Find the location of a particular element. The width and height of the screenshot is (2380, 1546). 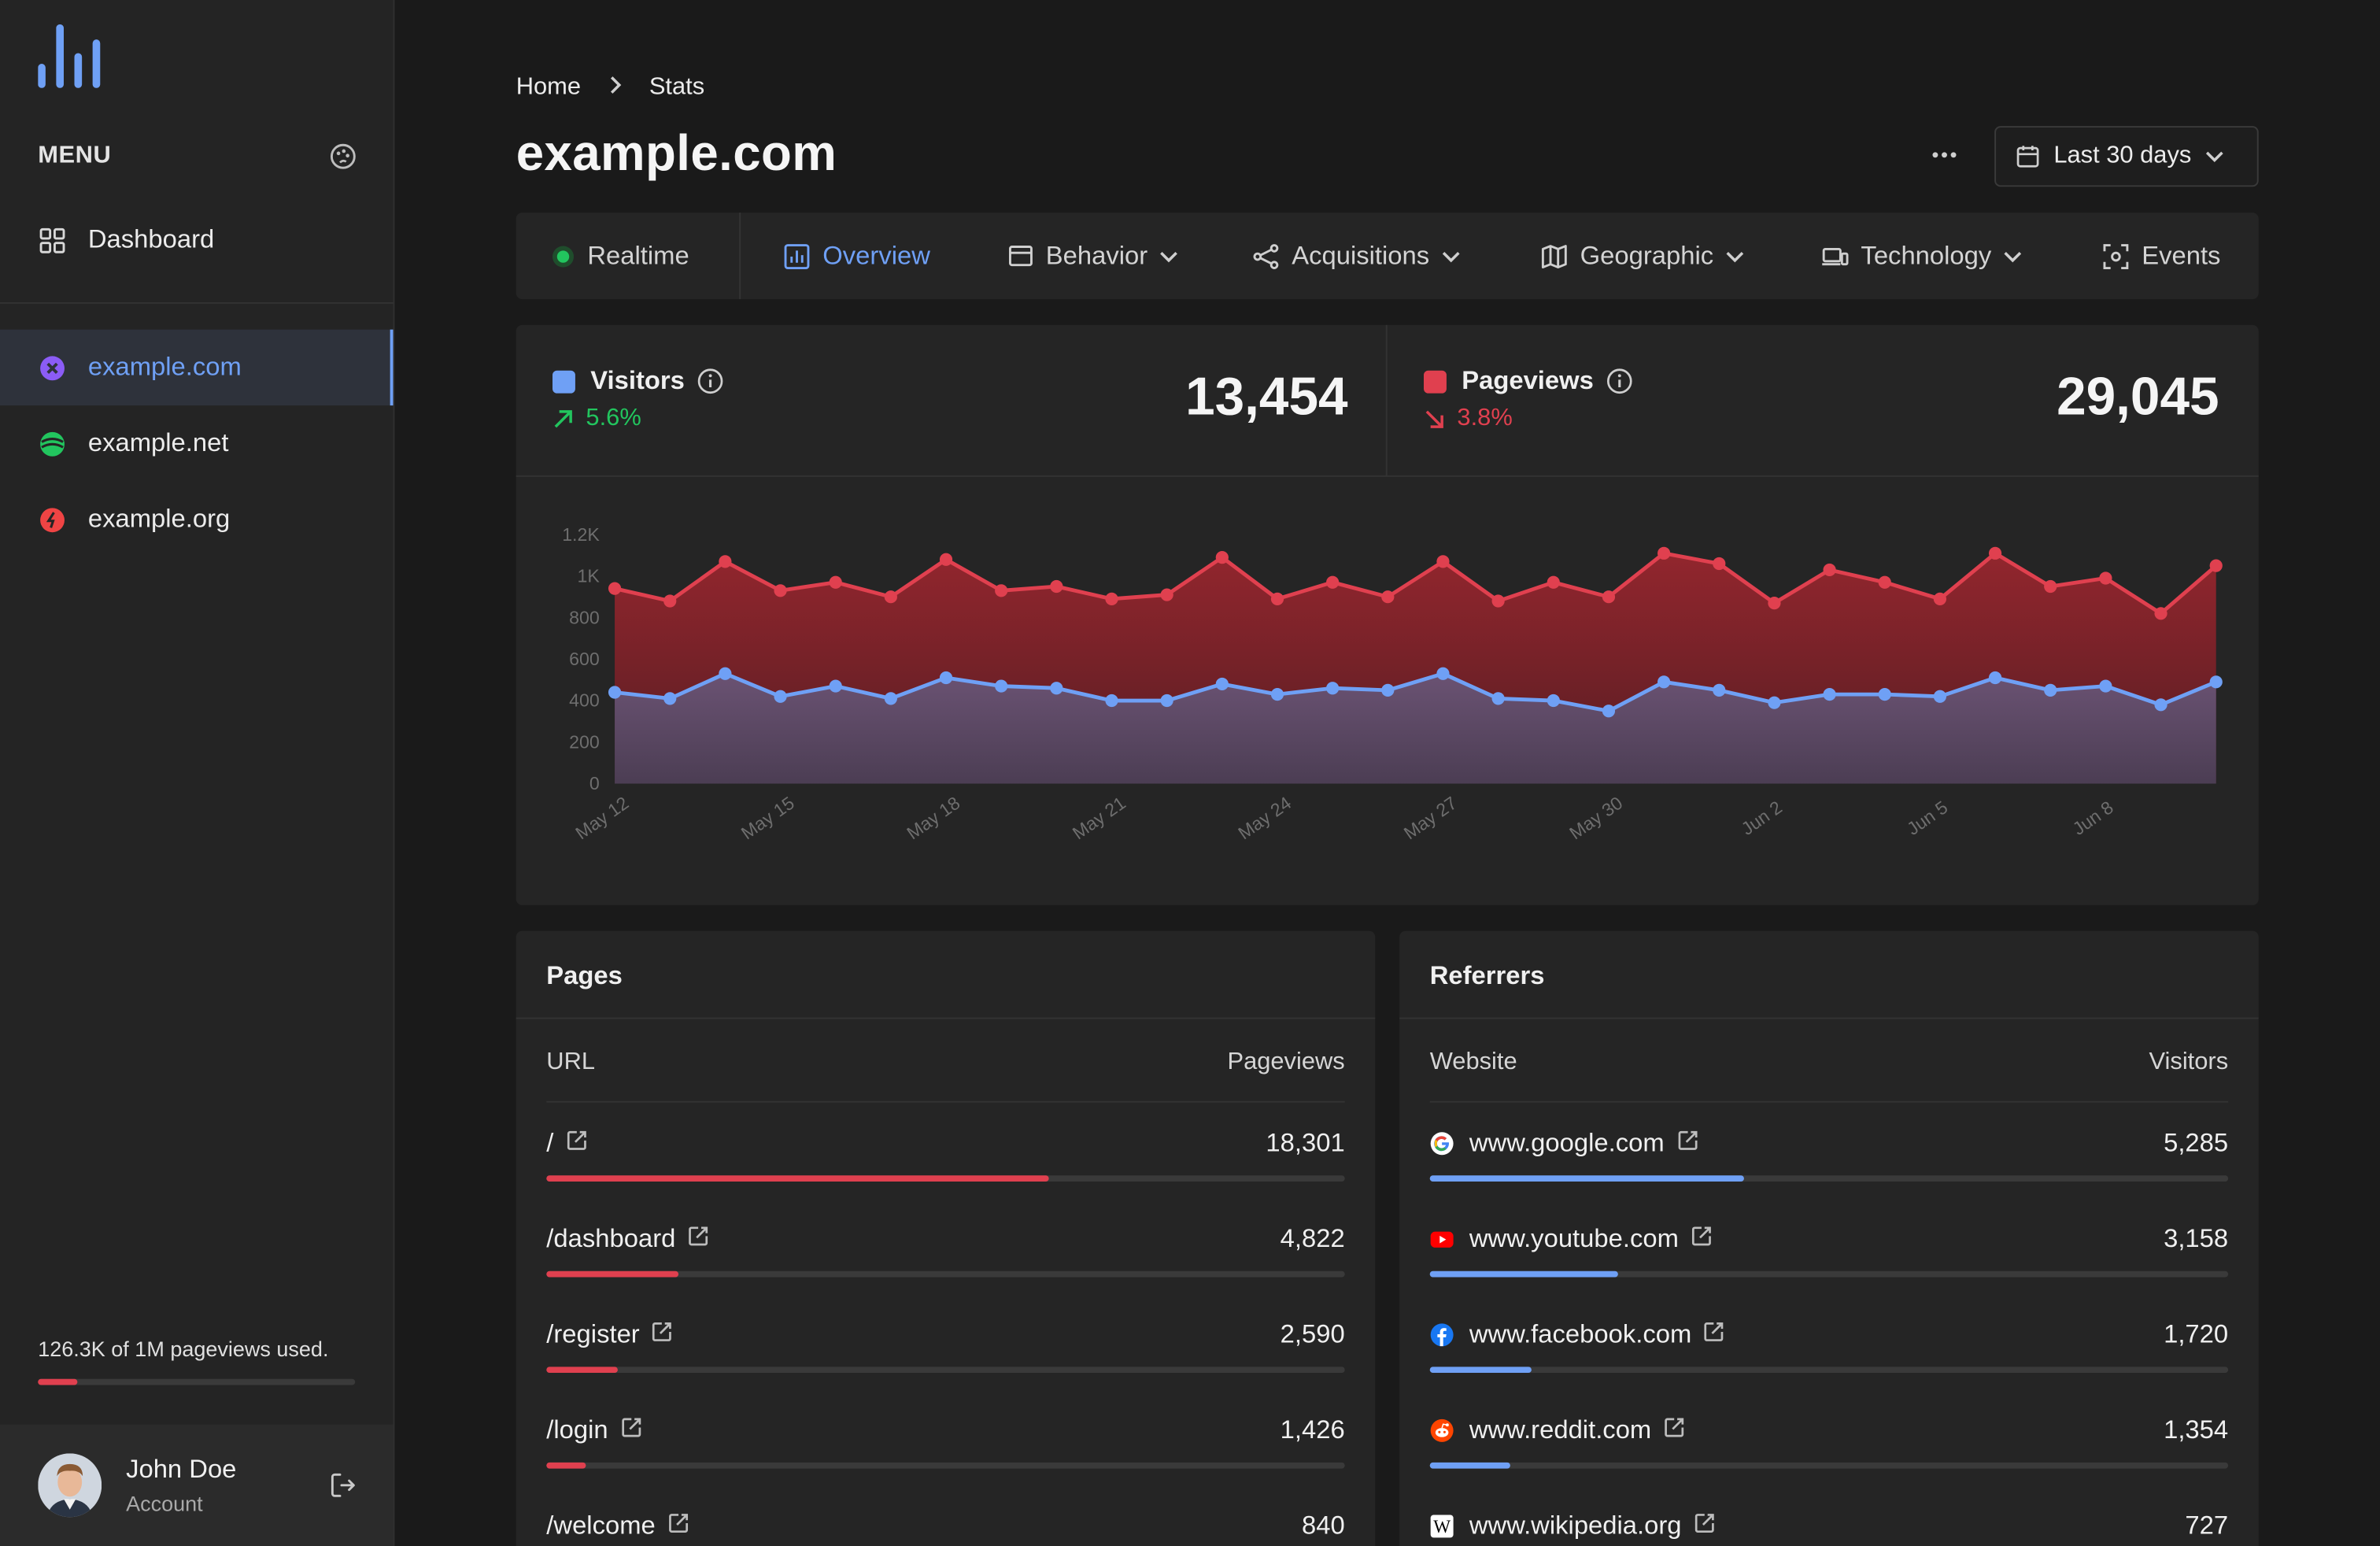

row-label: /welcome is located at coordinates (601, 1525).